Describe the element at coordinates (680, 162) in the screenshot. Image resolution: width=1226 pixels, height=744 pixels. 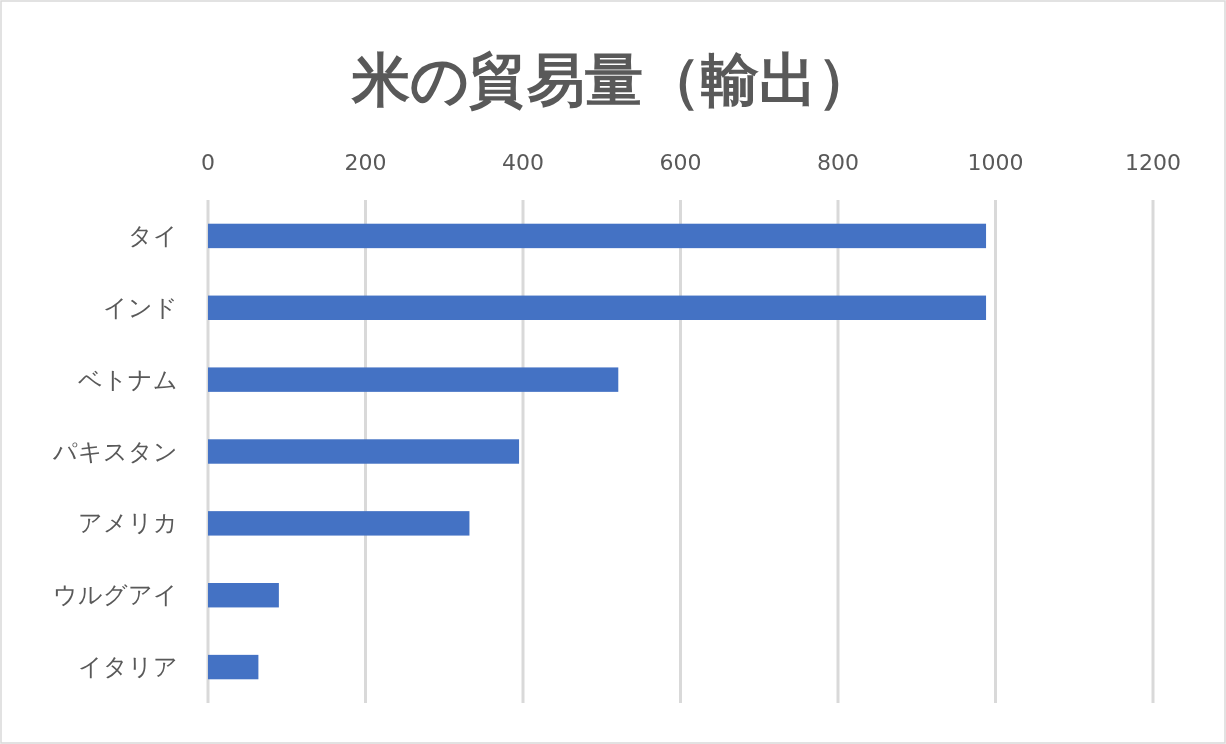
I see `x-tick-label: 600` at that location.